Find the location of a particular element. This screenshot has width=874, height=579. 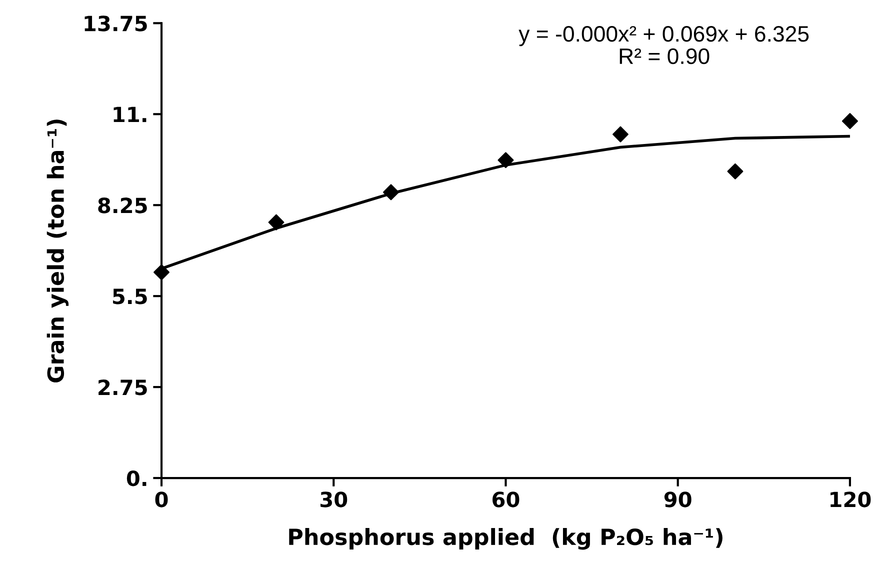

y-tick-label: 13.75 is located at coordinates (115, 24).